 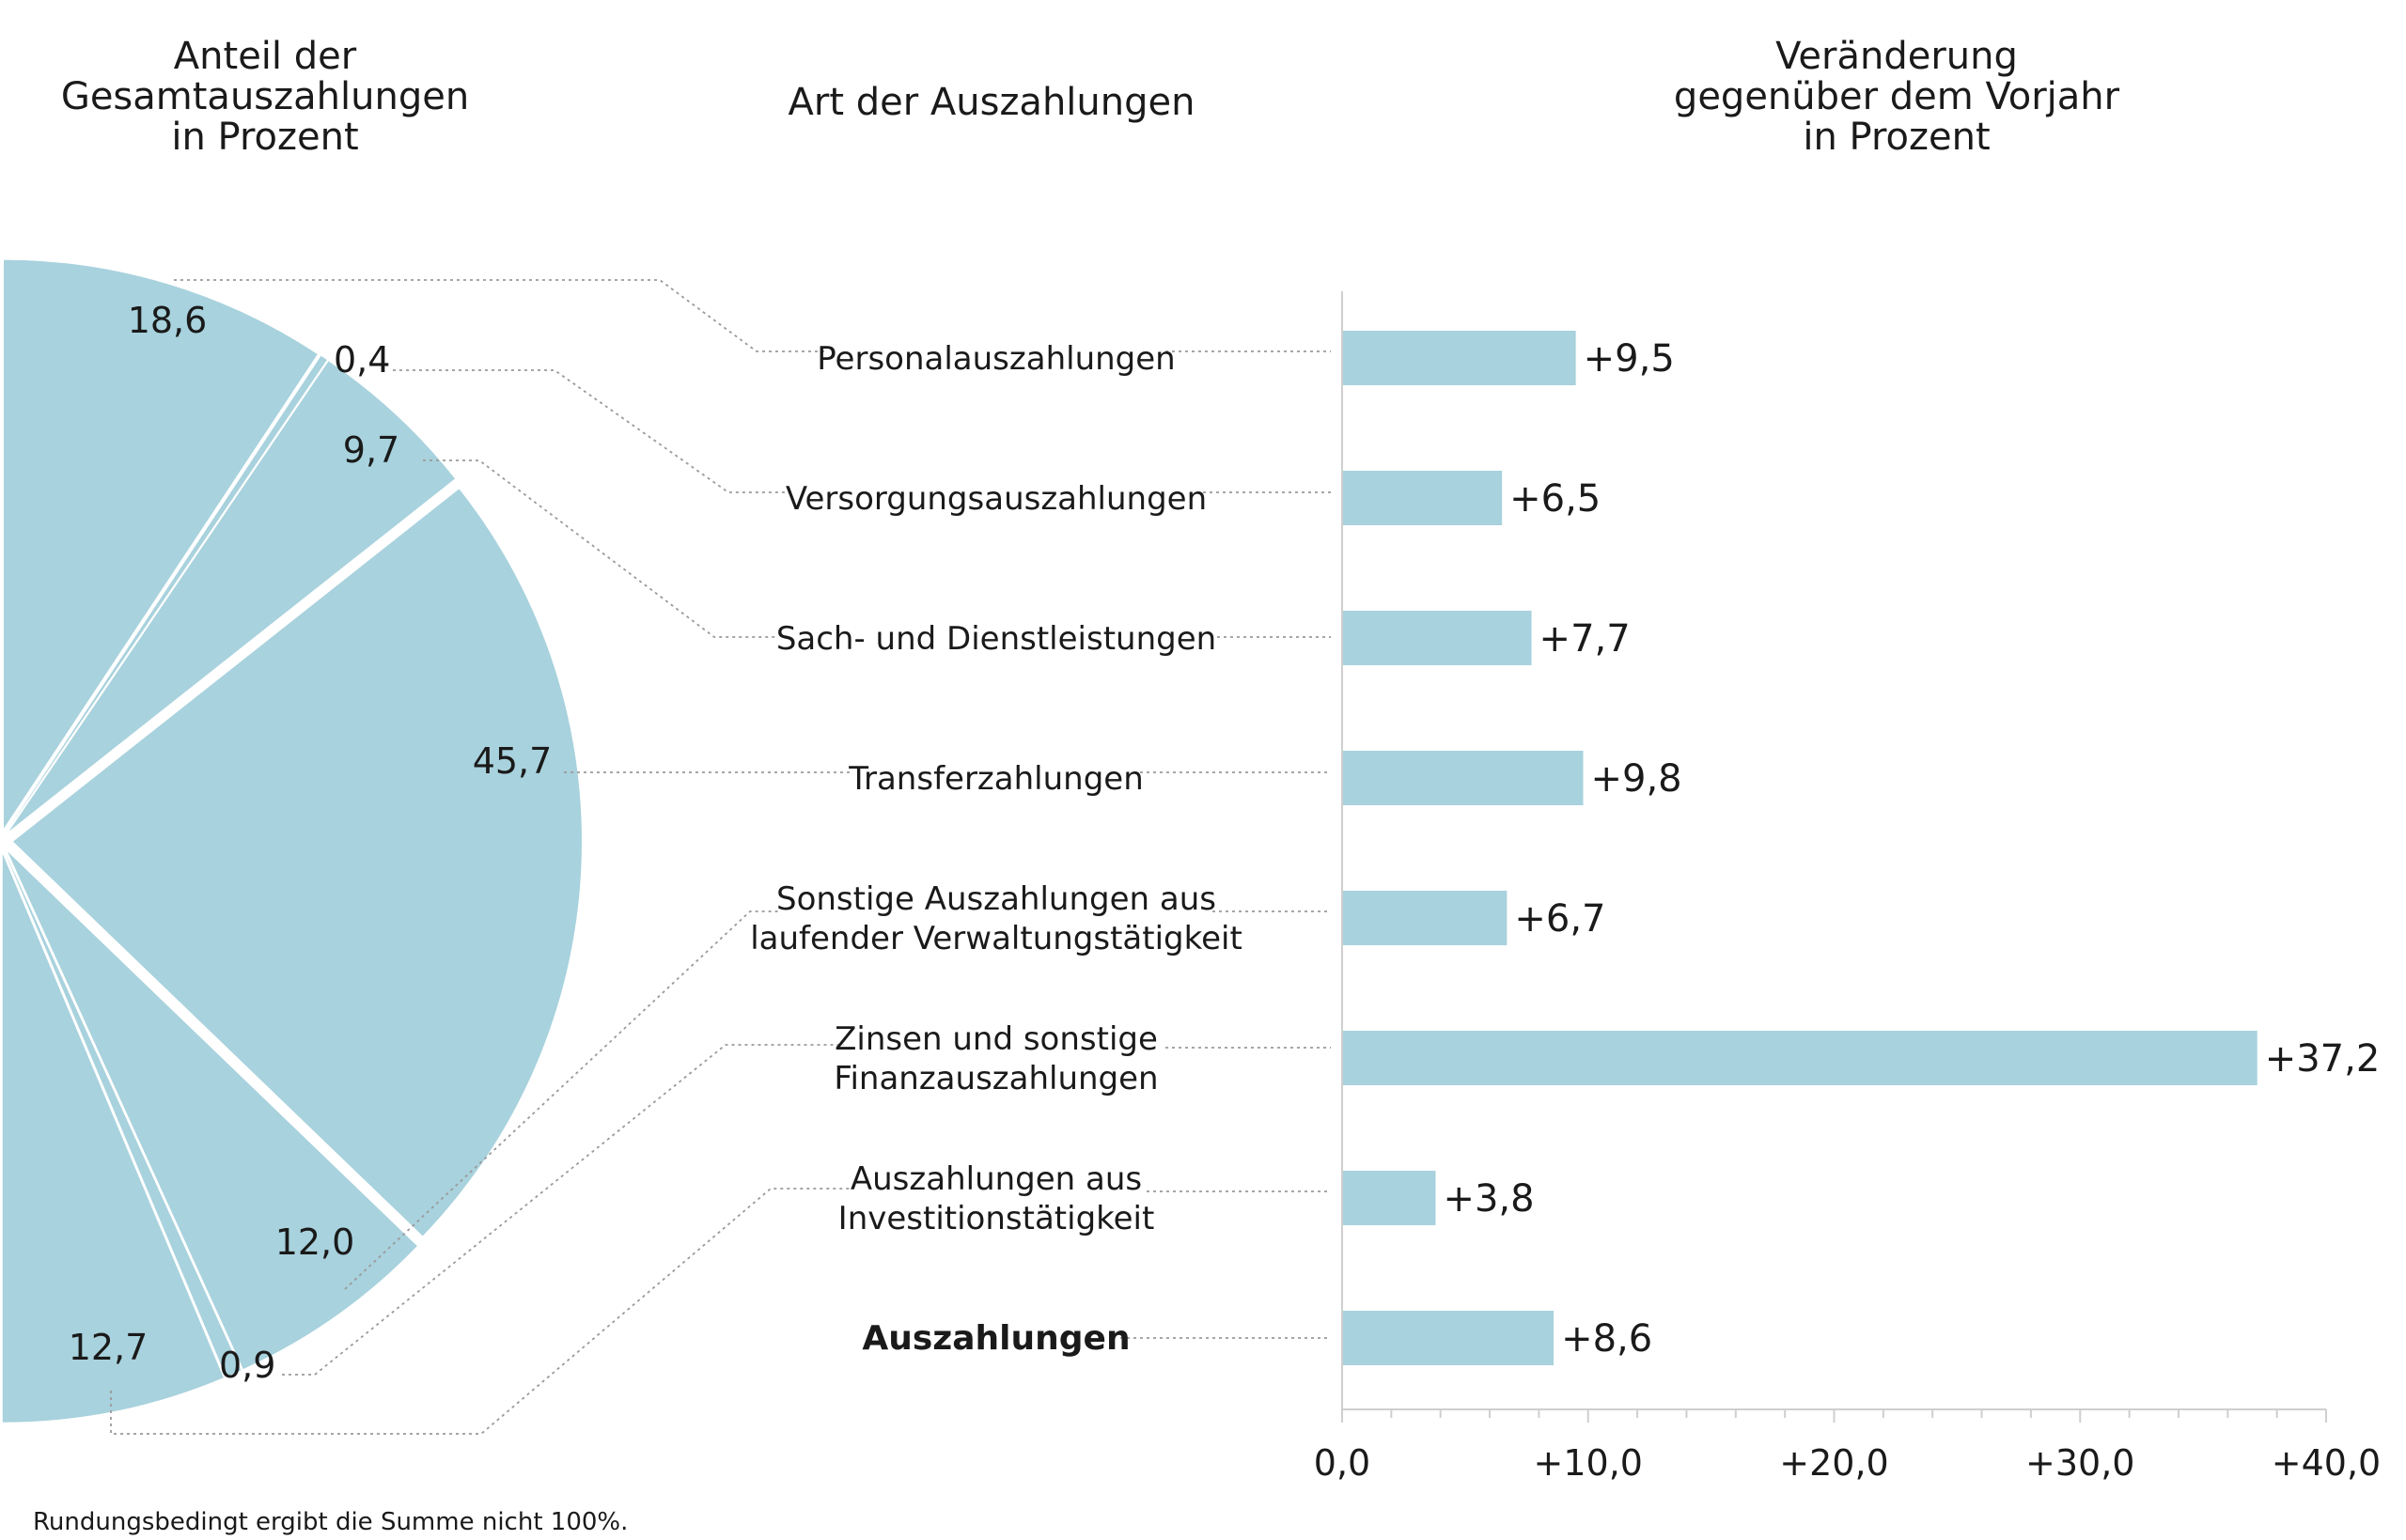 What do you see at coordinates (371, 450) in the screenshot?
I see `pie-value-label: 9,7` at bounding box center [371, 450].